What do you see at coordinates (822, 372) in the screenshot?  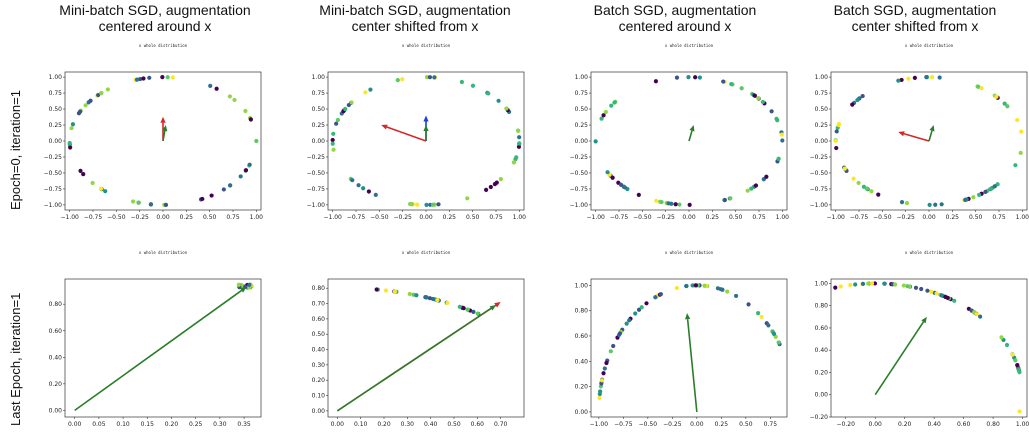 I see `y-tick-label: 0.20` at bounding box center [822, 372].